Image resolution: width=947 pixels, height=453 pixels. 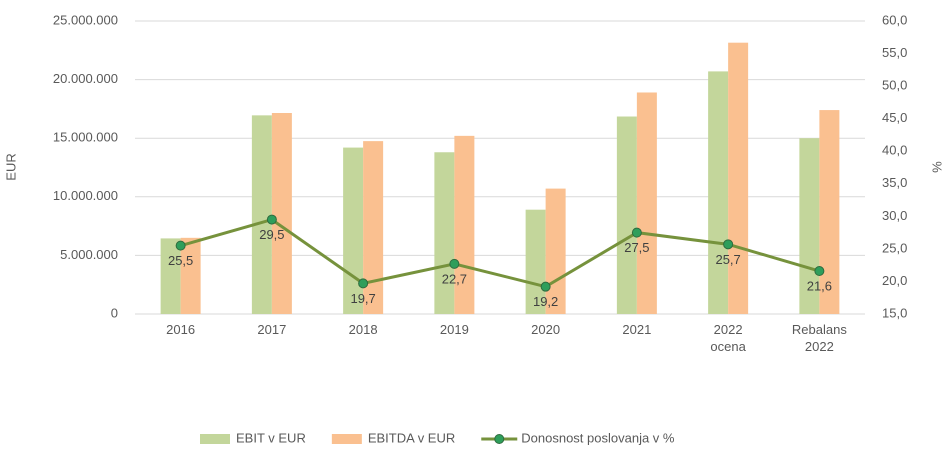 I want to click on data-label: 22,7, so click(x=454, y=278).